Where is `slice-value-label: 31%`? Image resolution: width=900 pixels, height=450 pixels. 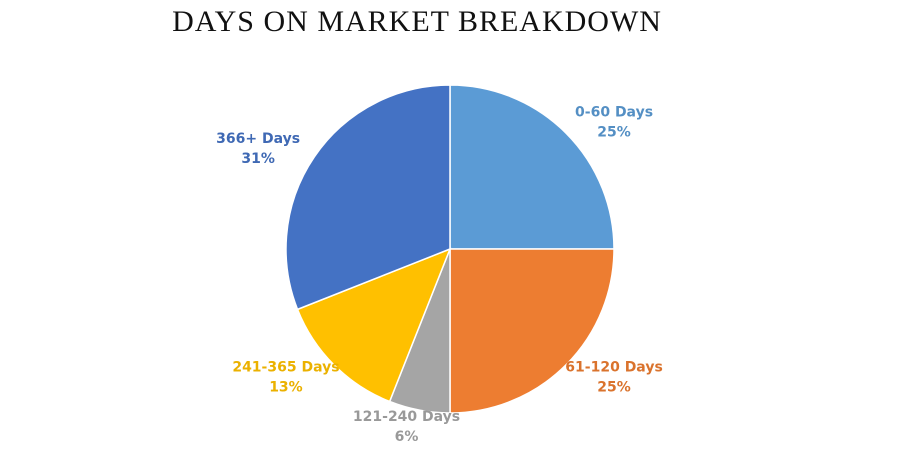 slice-value-label: 31% is located at coordinates (258, 159).